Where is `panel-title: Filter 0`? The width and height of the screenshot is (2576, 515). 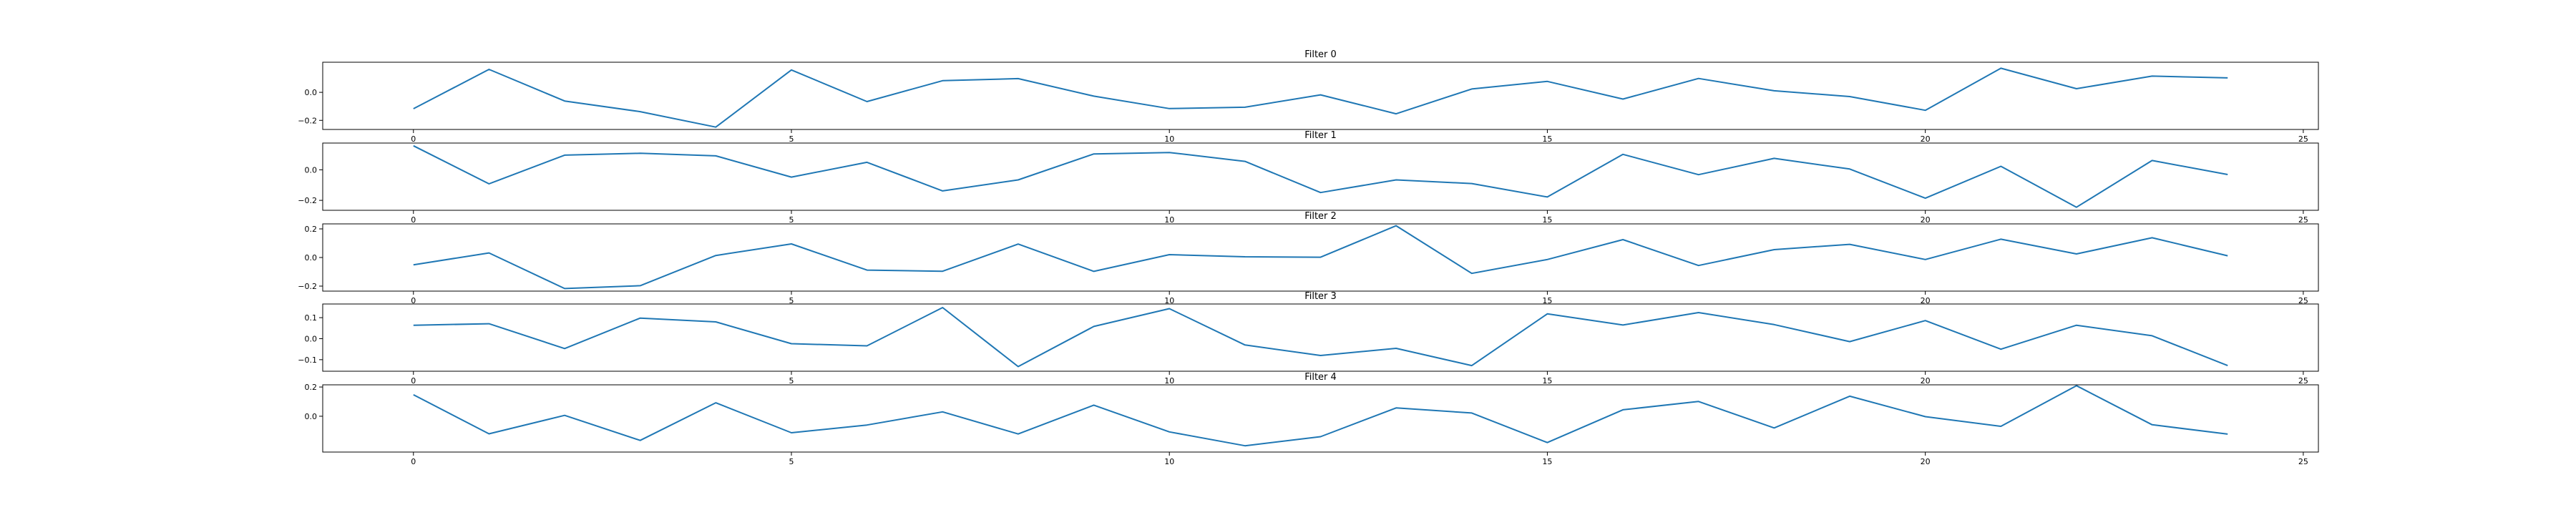 panel-title: Filter 0 is located at coordinates (1320, 55).